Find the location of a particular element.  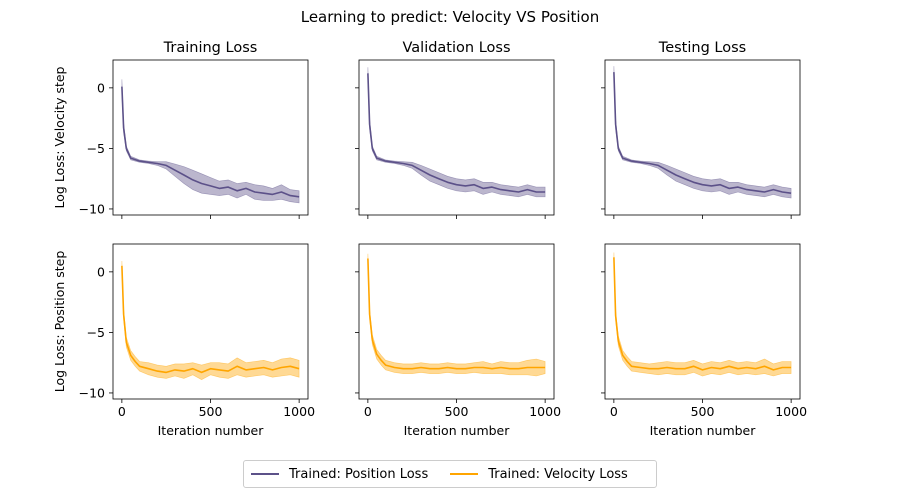

legend-item-velocity: Trained: Velocity Loss is located at coordinates (539, 474).